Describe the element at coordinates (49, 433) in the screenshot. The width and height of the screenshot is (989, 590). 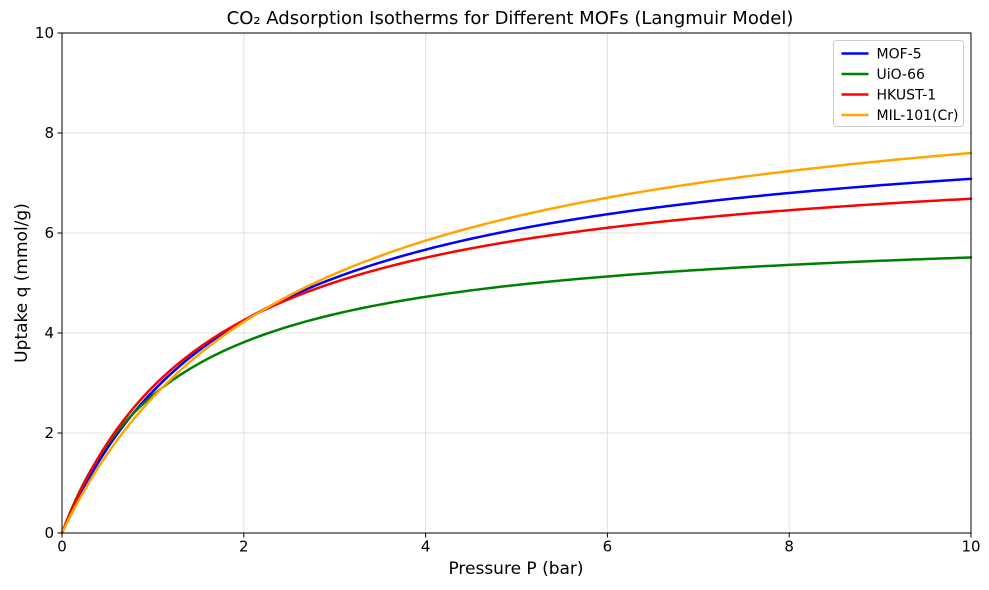
I see `y-tick-label: 2` at that location.